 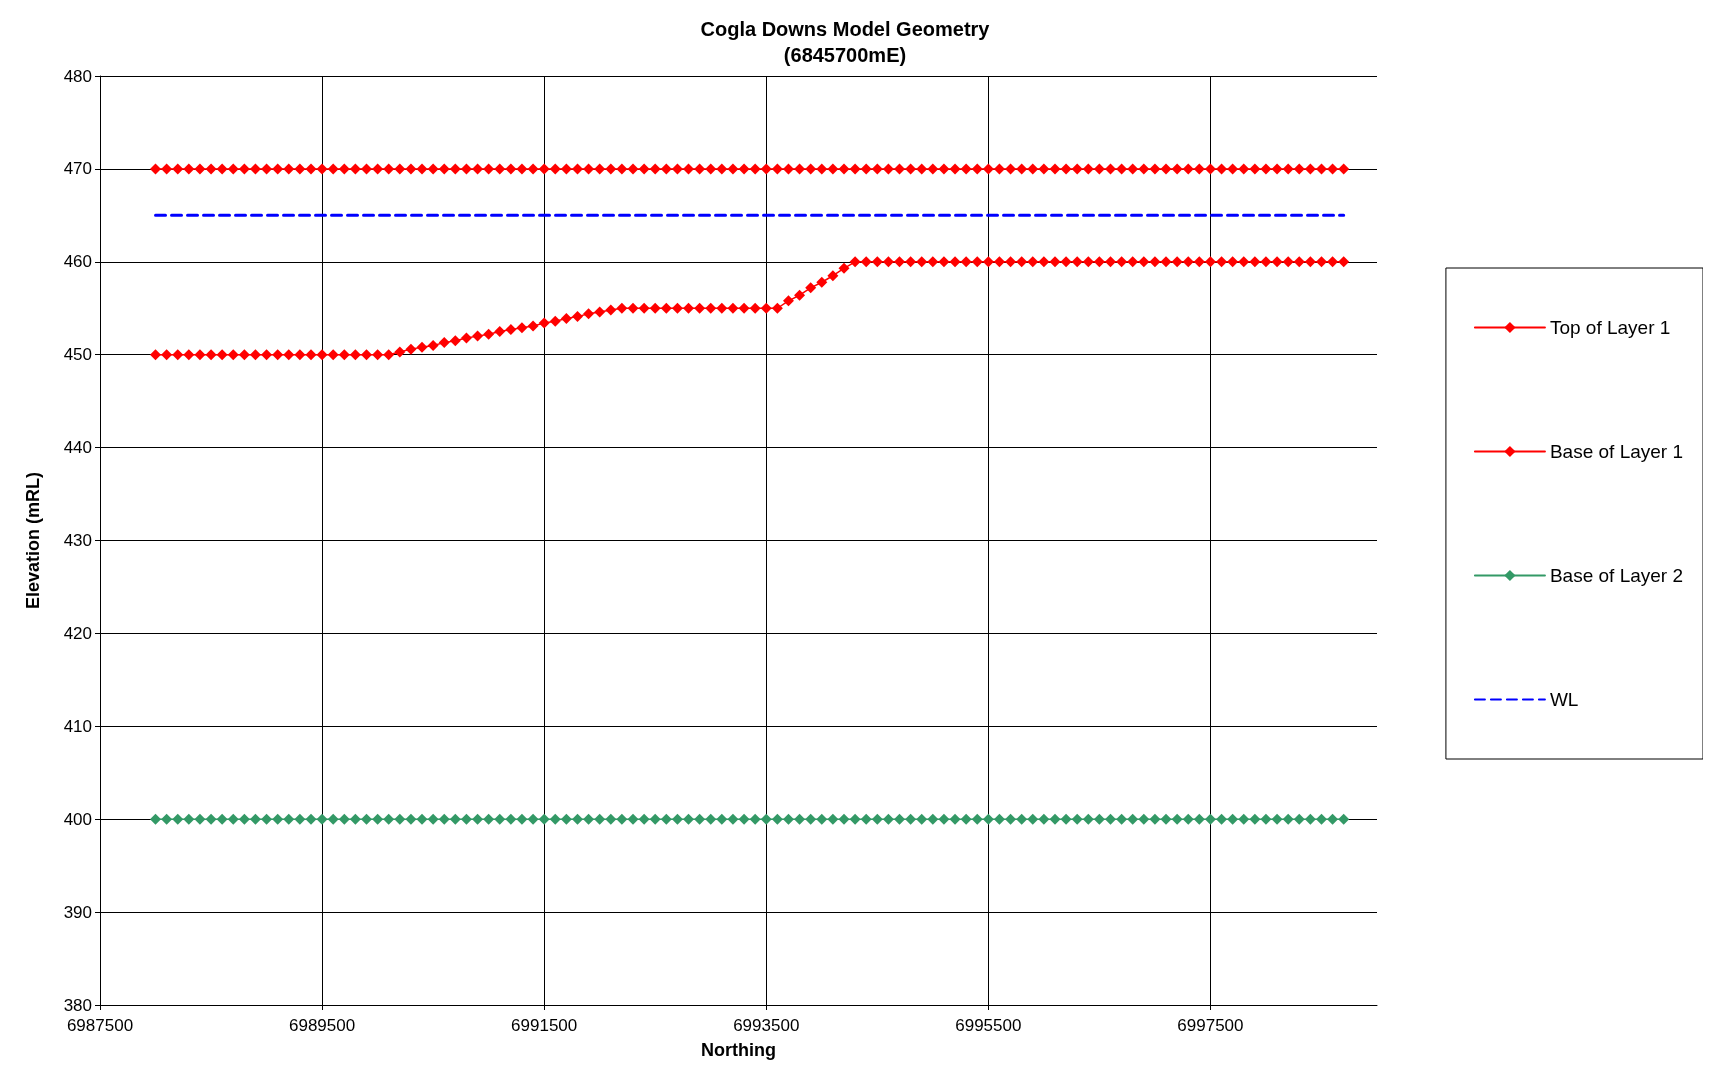 What do you see at coordinates (77, 76) in the screenshot?
I see `y-tick-label: 480` at bounding box center [77, 76].